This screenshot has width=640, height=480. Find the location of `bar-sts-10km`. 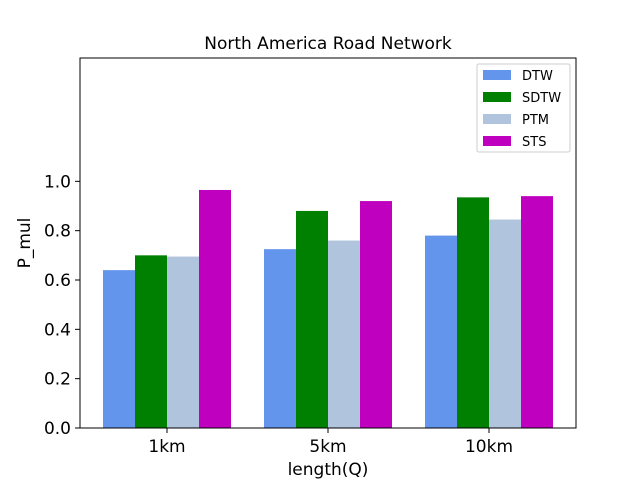

bar-sts-10km is located at coordinates (537, 312).